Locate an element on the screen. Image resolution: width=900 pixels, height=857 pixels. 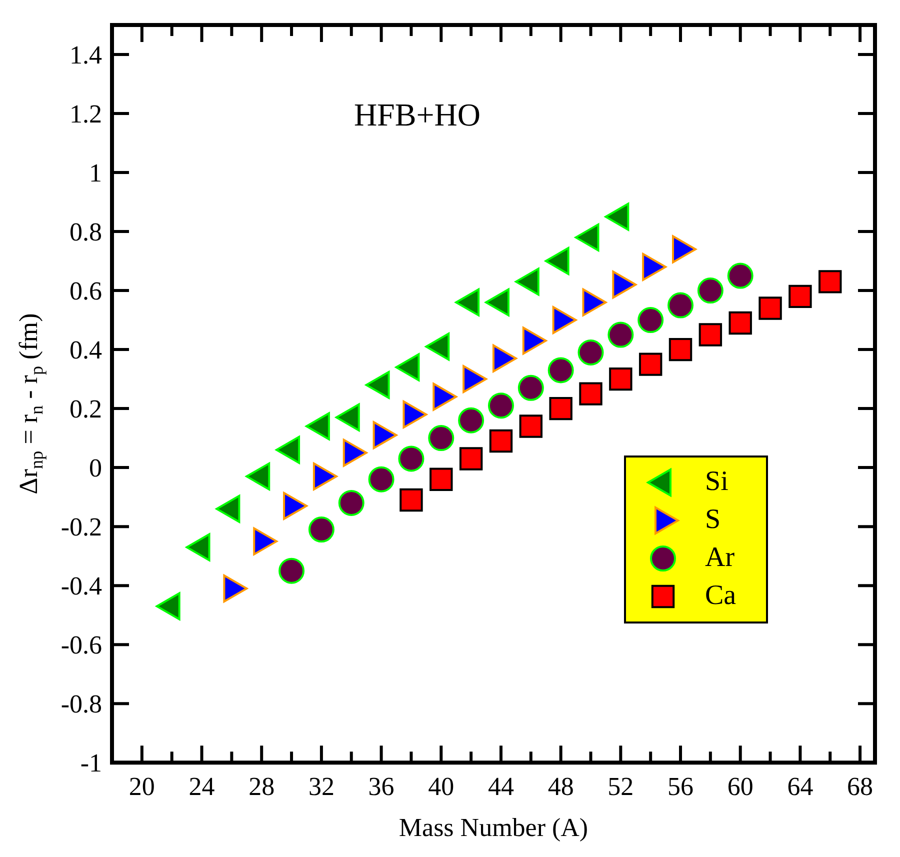
x-tick-label: 56 is located at coordinates (681, 787).